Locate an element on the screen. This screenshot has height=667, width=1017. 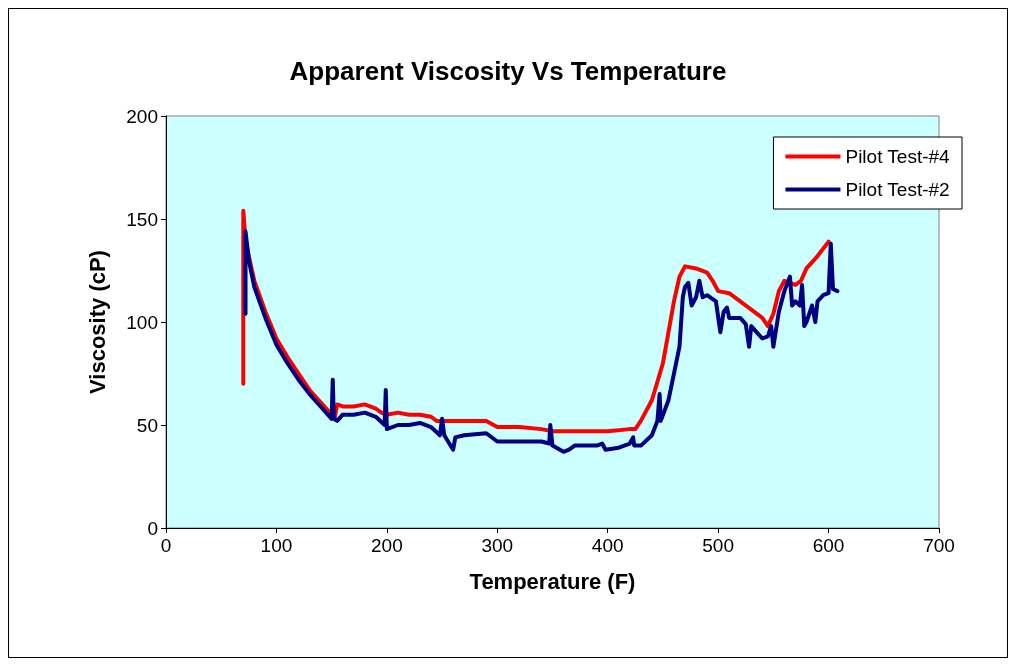
y-tick-label: 50 is located at coordinates (147, 425).